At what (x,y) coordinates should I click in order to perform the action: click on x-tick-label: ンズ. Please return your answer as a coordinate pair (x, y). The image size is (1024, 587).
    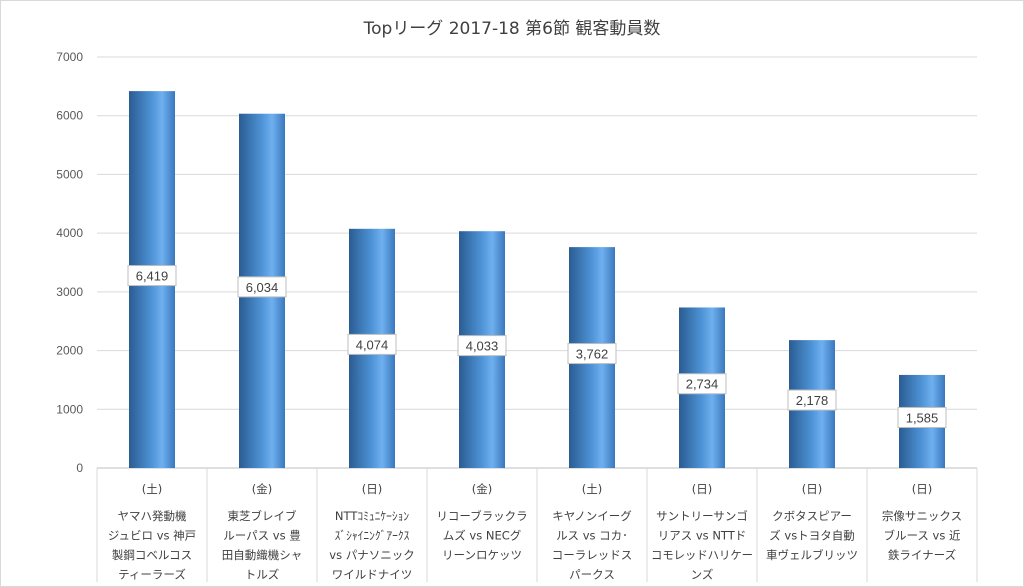
    Looking at the image, I should click on (702, 575).